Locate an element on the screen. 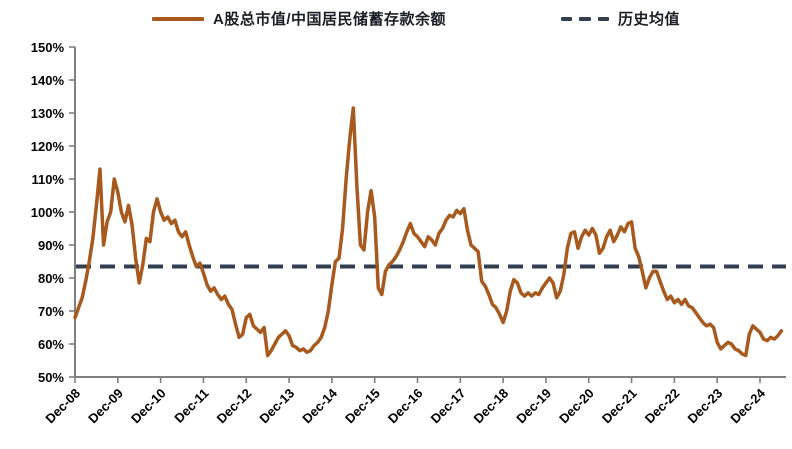 The height and width of the screenshot is (449, 792). legend-label-ratio-series: A股总市值/中国居民储蓄存款余额 is located at coordinates (329, 19).